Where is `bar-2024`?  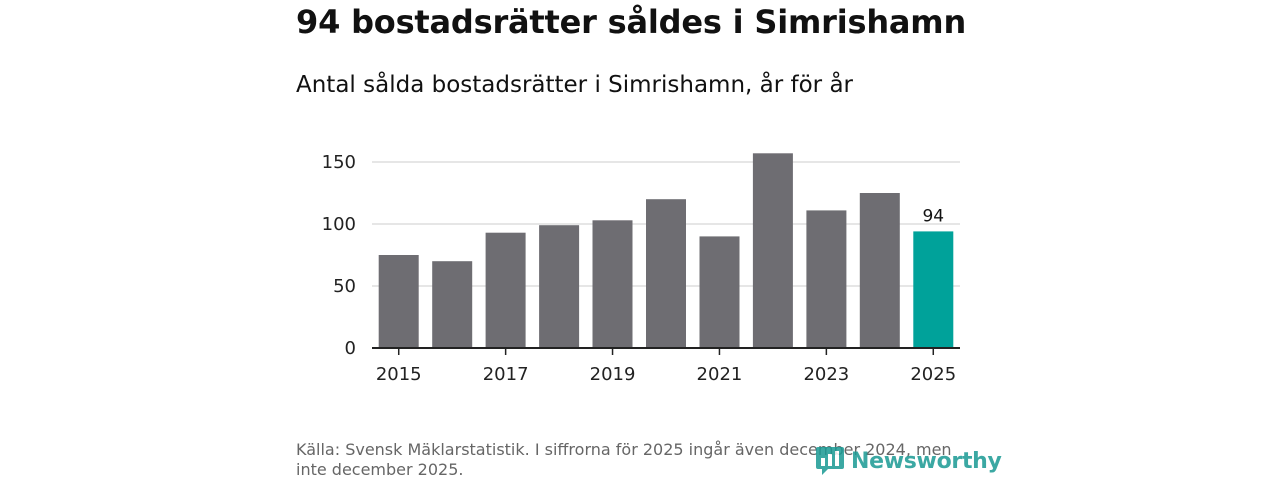
bar-2024 is located at coordinates (879, 270).